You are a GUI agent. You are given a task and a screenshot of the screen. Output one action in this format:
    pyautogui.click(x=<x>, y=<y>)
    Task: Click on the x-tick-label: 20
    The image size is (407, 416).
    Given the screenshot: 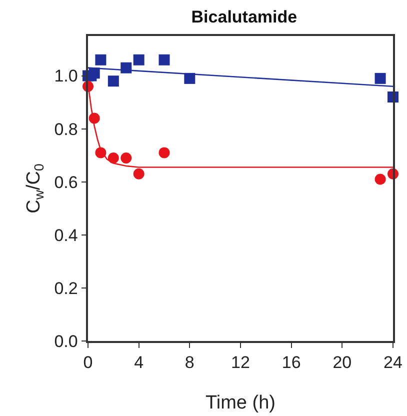 What is the action you would take?
    pyautogui.click(x=342, y=362)
    